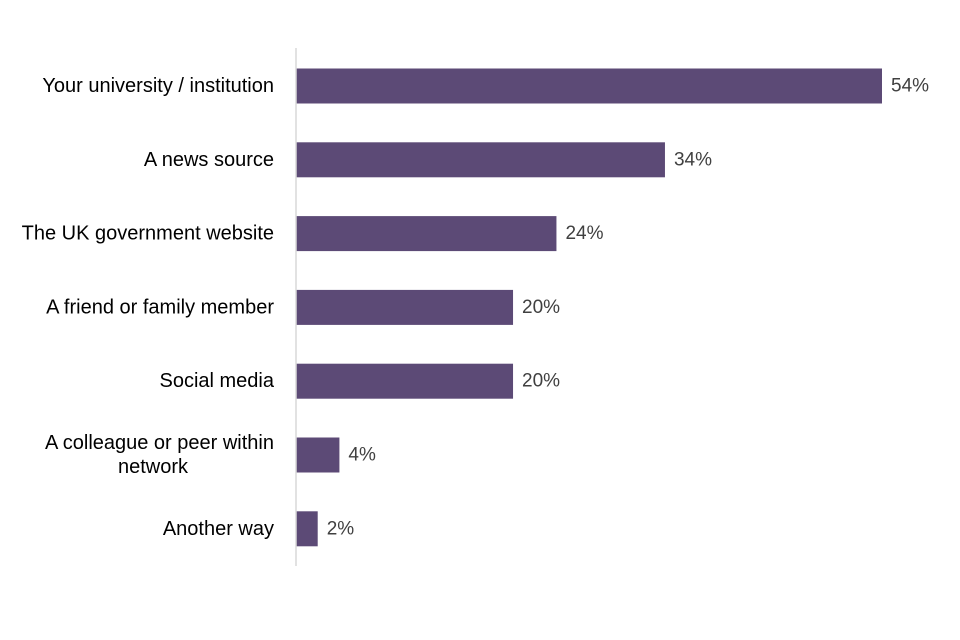  I want to click on value-label-6: 2%, so click(341, 528).